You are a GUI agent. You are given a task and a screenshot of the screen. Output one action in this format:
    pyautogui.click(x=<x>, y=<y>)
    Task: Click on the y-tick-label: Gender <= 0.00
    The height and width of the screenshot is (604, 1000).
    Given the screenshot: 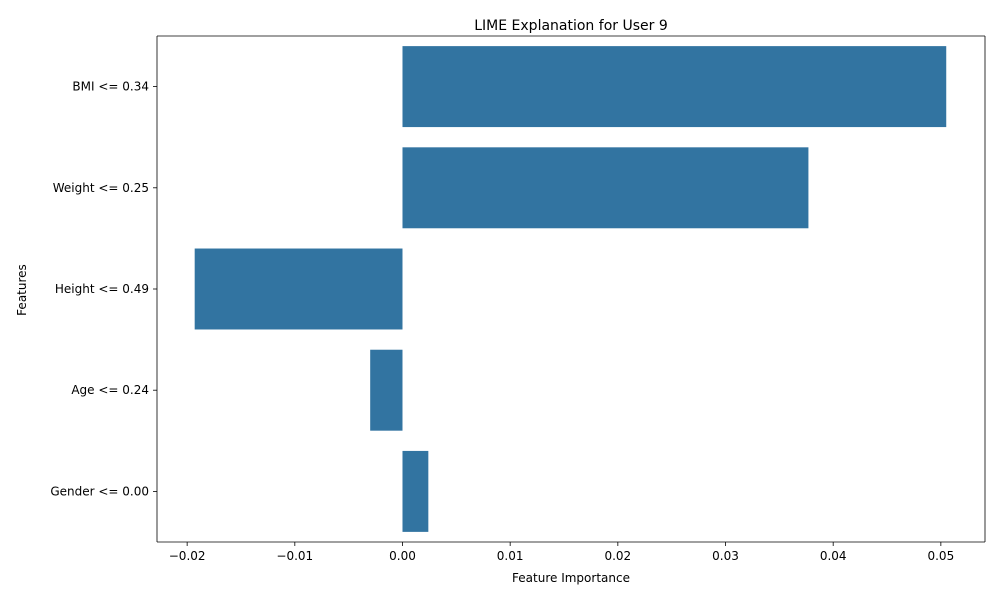 What is the action you would take?
    pyautogui.click(x=99, y=491)
    